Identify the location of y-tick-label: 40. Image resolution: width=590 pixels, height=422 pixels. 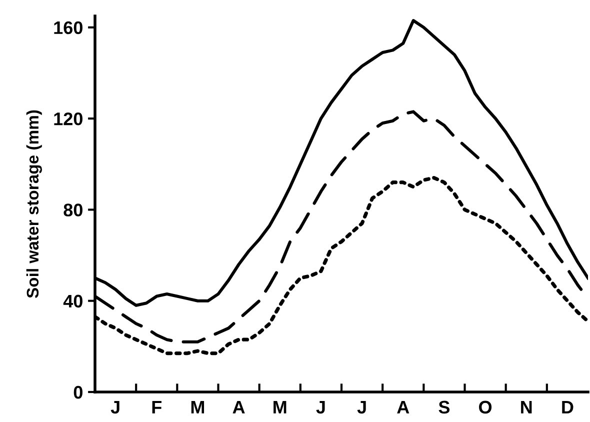
(72, 301).